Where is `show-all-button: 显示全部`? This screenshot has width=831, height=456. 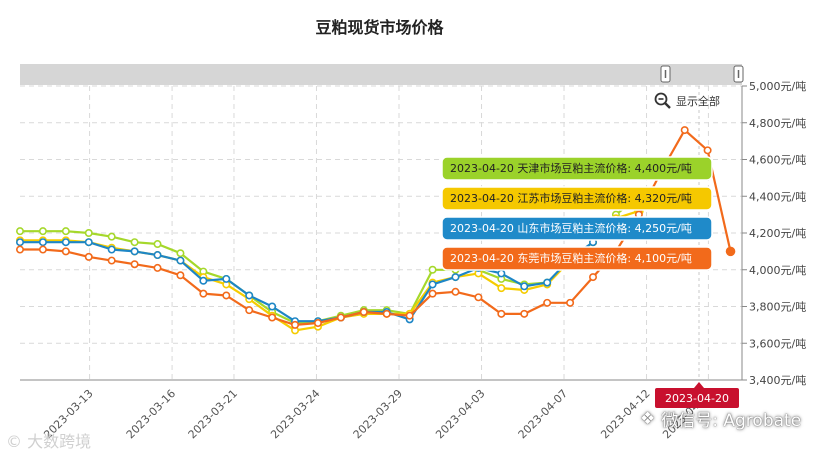
show-all-button: 显示全部 is located at coordinates (687, 101).